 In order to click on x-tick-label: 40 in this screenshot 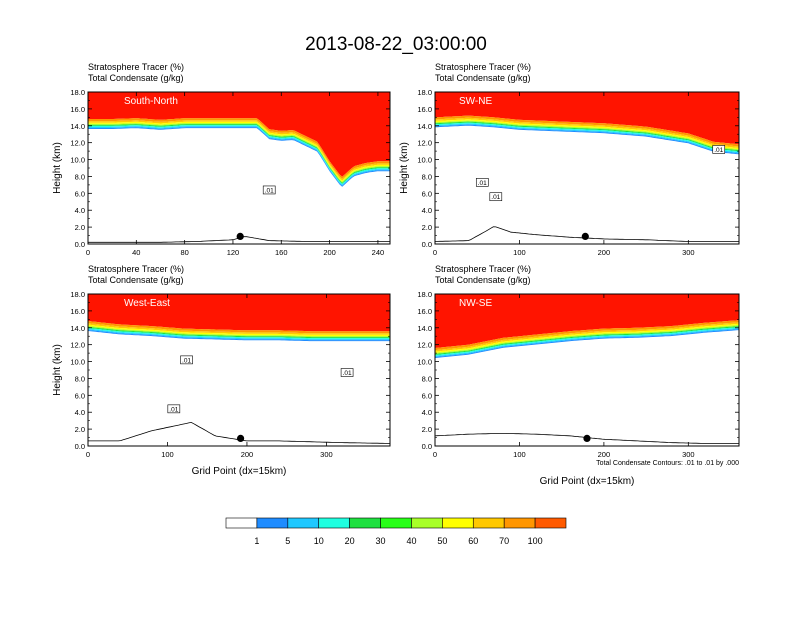, I will do `click(136, 252)`.